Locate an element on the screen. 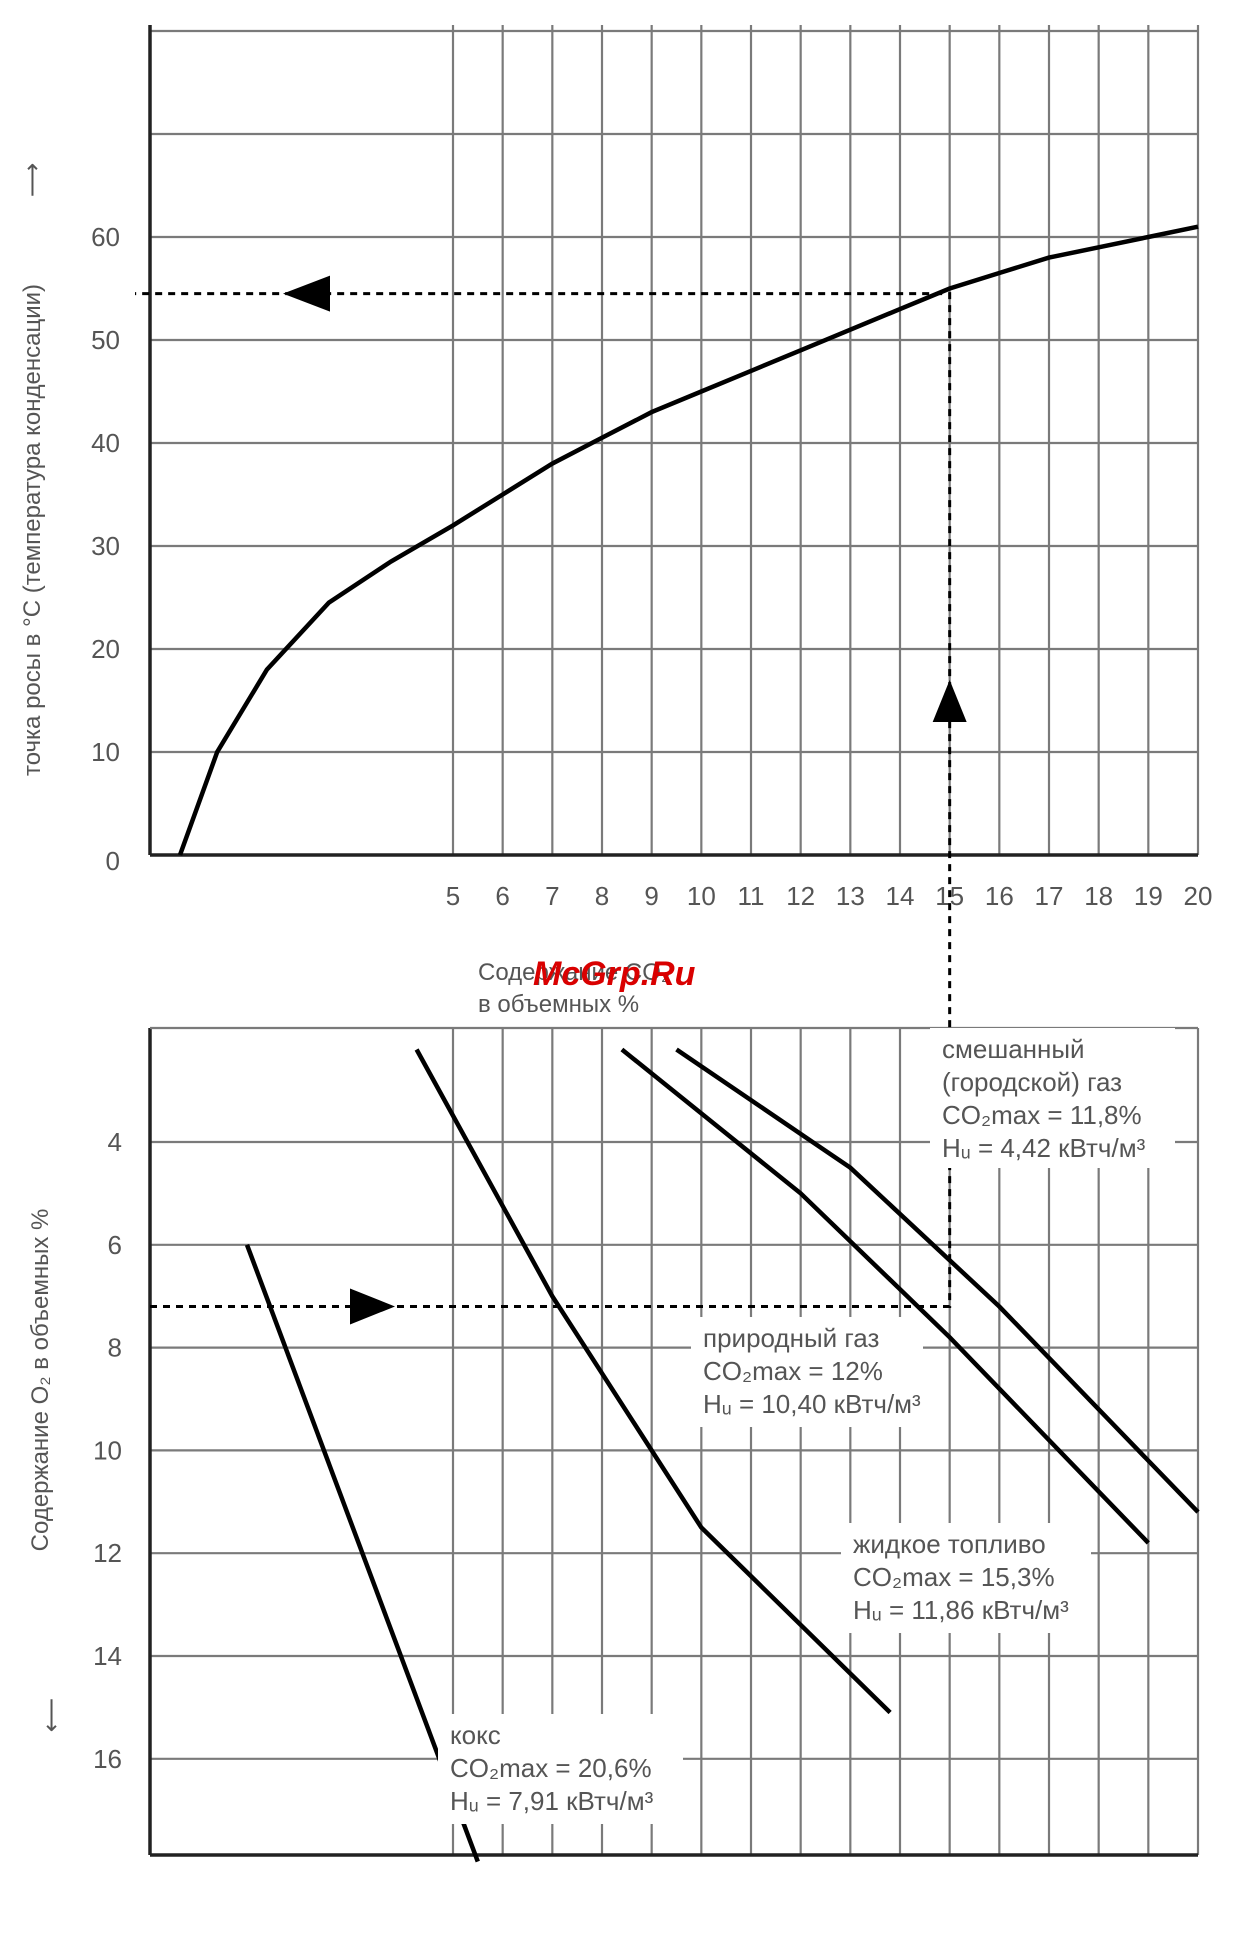  natural-gas-line is located at coordinates (653, 1381).